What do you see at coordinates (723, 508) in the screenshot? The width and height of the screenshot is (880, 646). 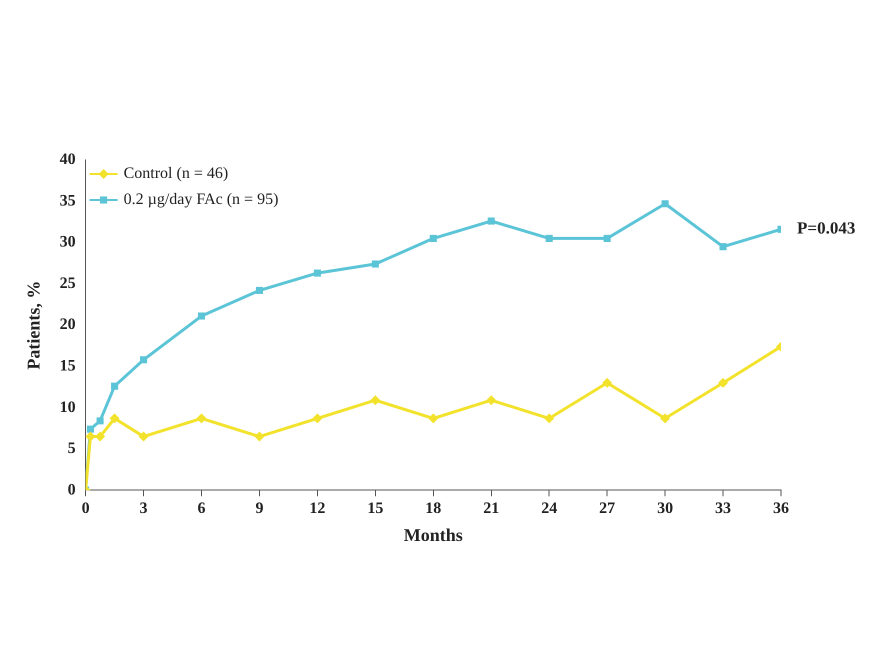 I see `x-tick-label: 33` at bounding box center [723, 508].